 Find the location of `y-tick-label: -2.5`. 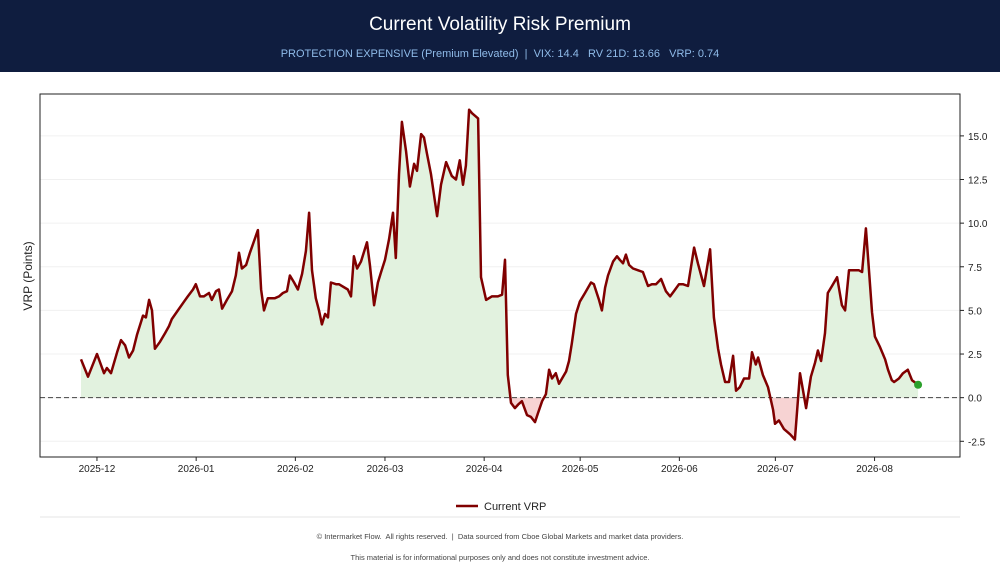

y-tick-label: -2.5 is located at coordinates (977, 442).